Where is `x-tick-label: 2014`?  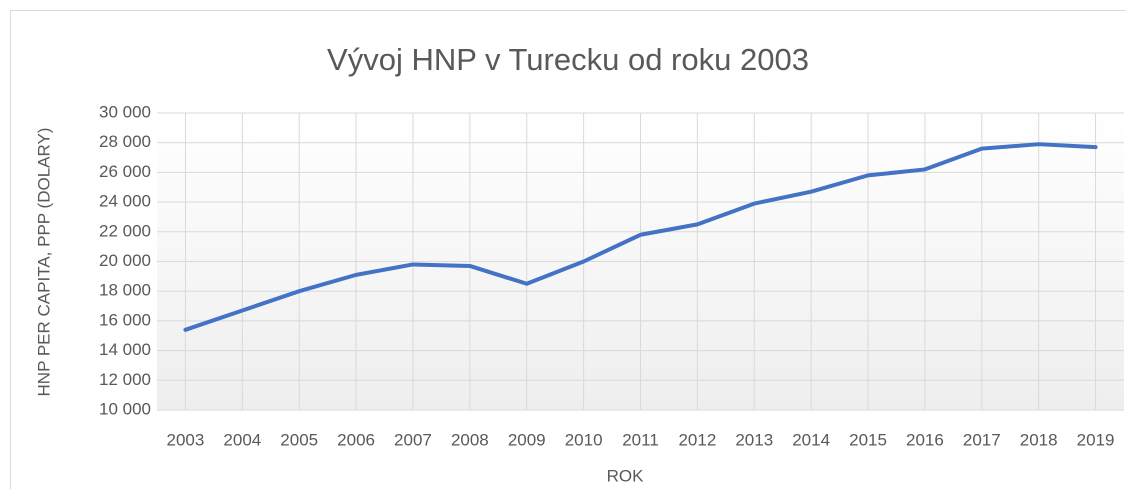 x-tick-label: 2014 is located at coordinates (811, 439).